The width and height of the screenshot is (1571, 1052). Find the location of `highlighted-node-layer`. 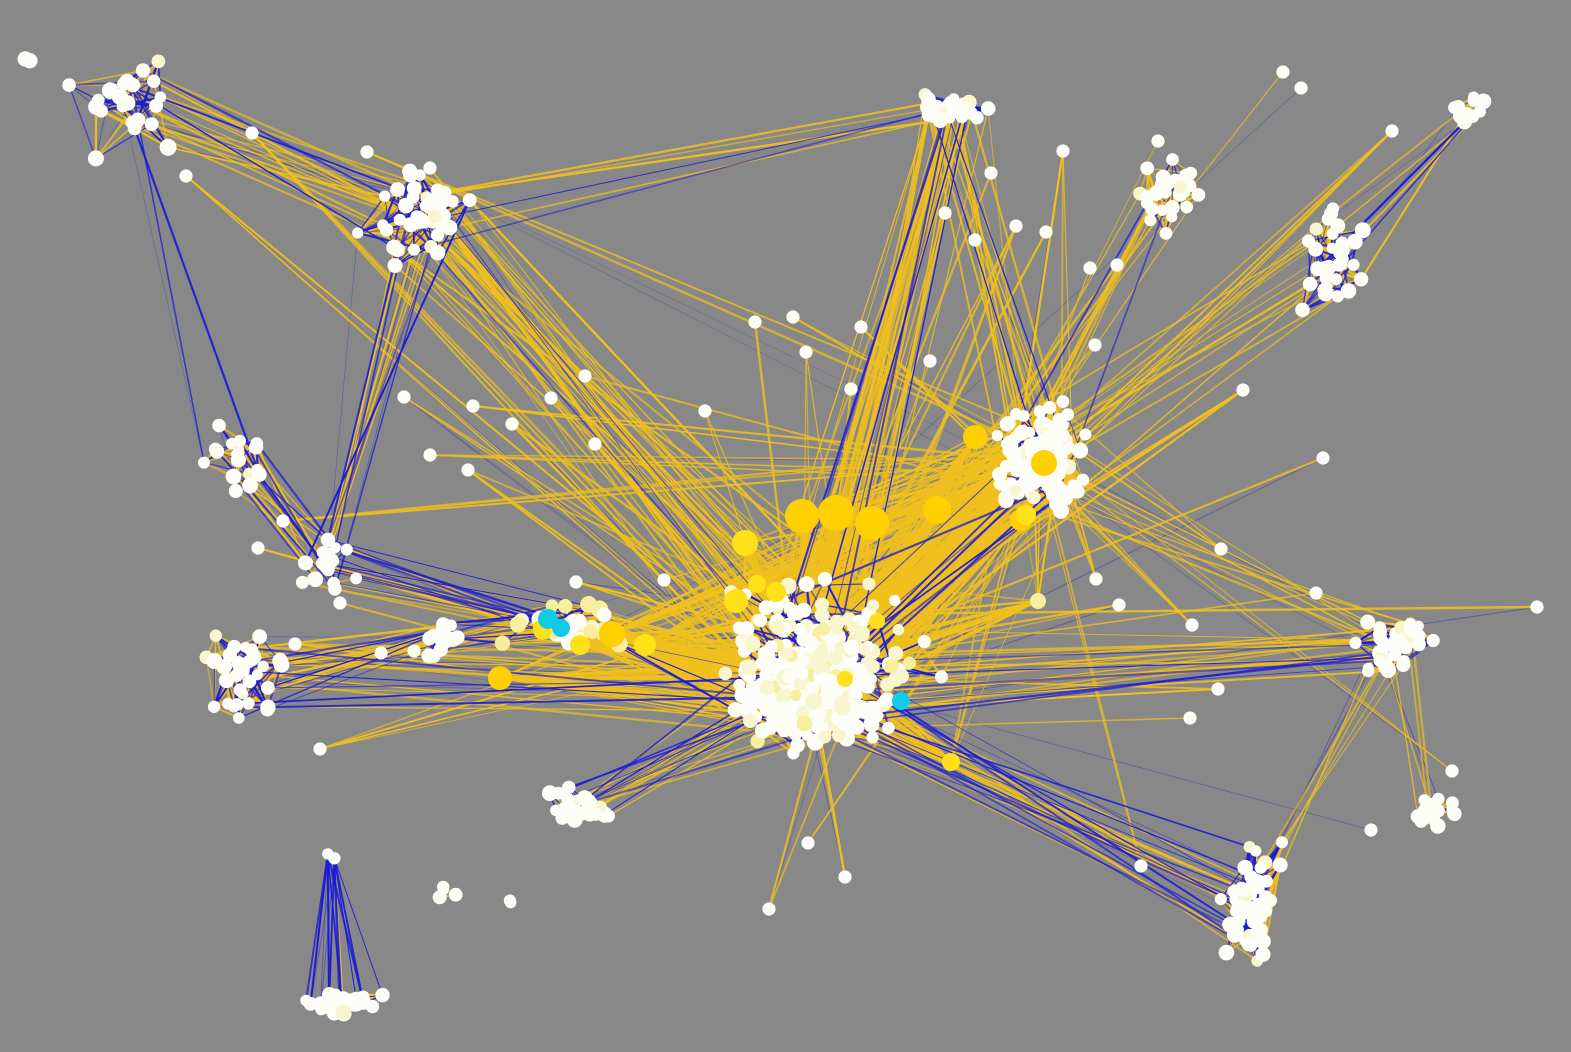

highlighted-node-layer is located at coordinates (724, 659).